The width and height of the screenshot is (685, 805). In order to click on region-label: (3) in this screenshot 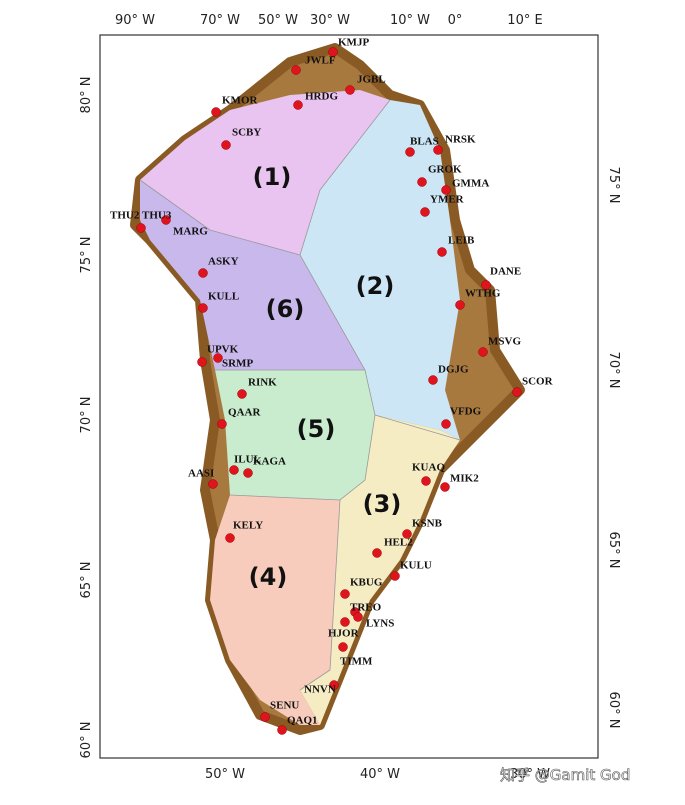, I will do `click(382, 504)`.